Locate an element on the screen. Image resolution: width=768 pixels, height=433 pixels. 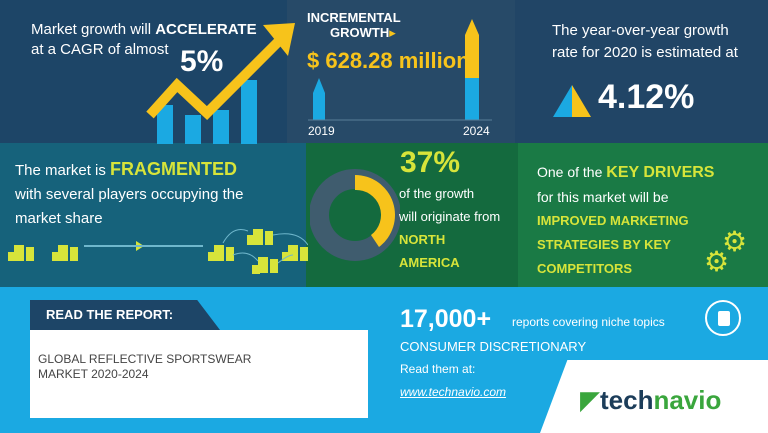
incremental-value: $ 628.28 million is located at coordinates (388, 60).